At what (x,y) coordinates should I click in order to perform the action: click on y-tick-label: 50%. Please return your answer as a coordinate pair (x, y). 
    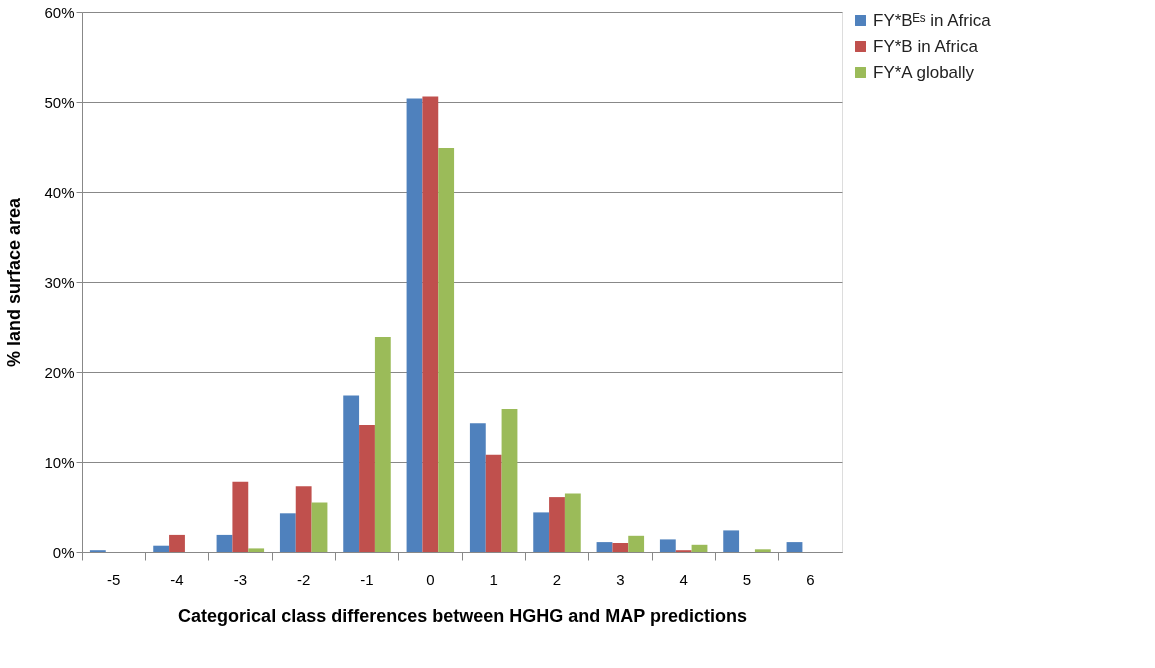
    Looking at the image, I should click on (59, 102).